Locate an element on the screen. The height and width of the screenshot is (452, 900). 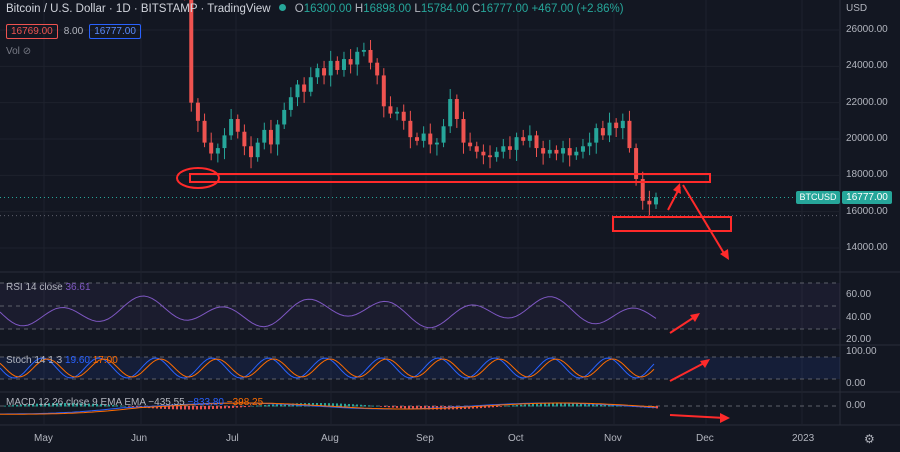
stoch-tick-100: 100.00 is located at coordinates (861, 351).